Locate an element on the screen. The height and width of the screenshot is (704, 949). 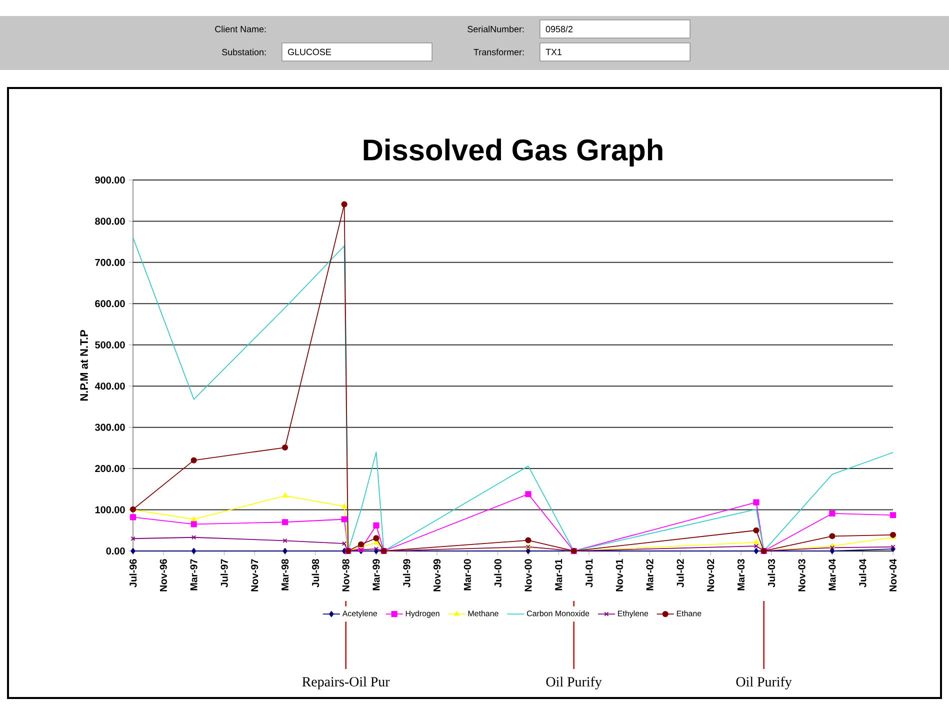
x-tick-label: Mar-04 is located at coordinates (832, 574).